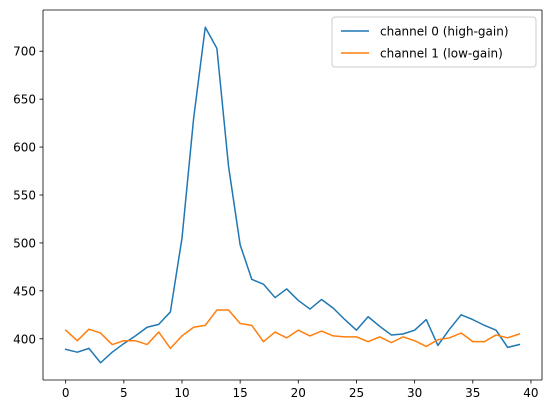 This screenshot has height=417, width=552. I want to click on x-tick-label: 15, so click(240, 393).